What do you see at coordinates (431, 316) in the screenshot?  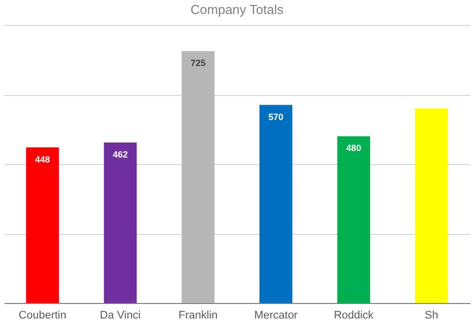 I see `x-tick-label: Sh` at bounding box center [431, 316].